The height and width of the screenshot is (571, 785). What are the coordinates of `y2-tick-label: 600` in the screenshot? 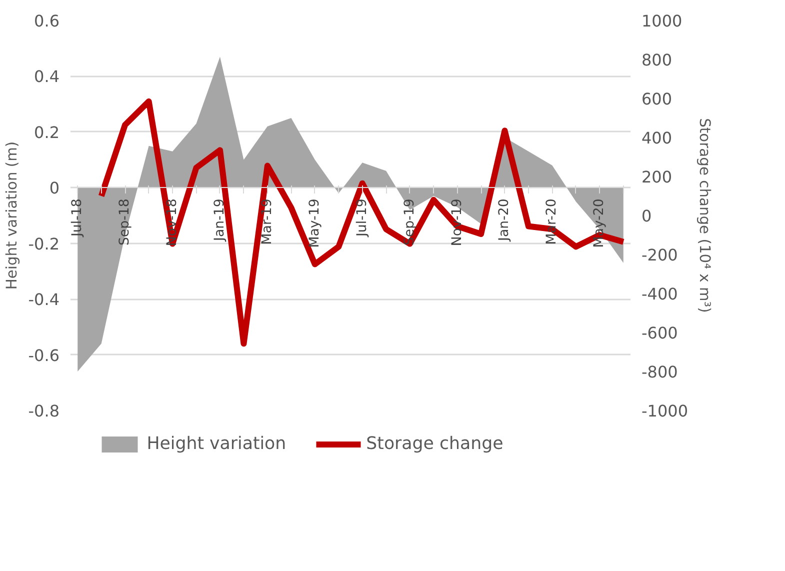 It's located at (657, 99).